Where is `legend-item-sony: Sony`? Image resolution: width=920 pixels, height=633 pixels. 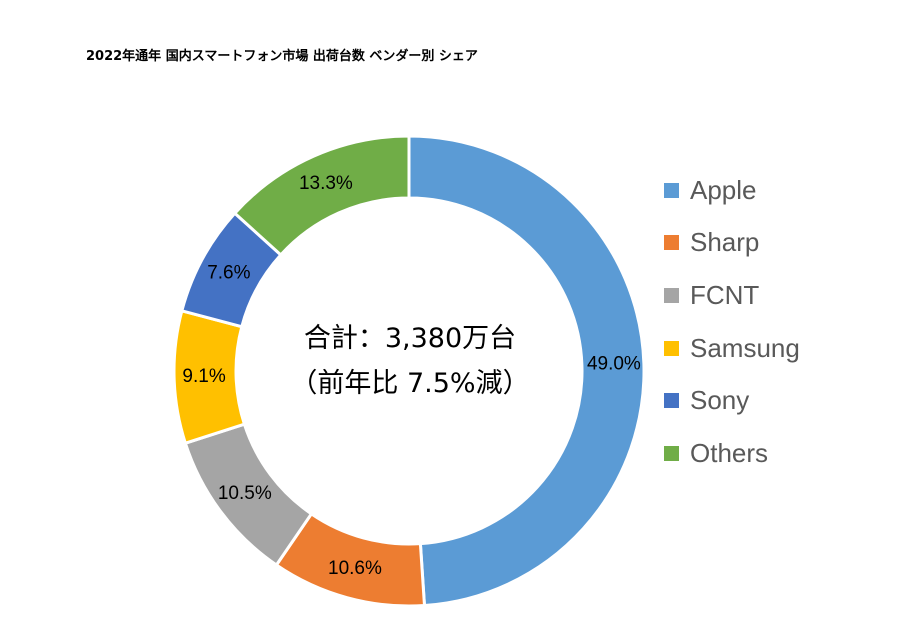
legend-item-sony: Sony is located at coordinates (732, 400).